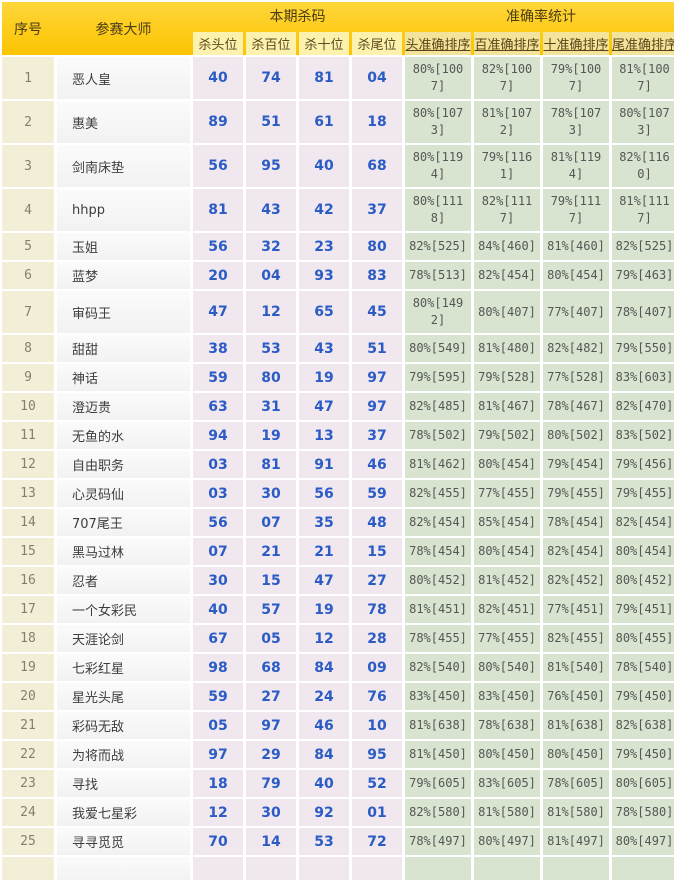 This screenshot has width=674, height=880. Describe the element at coordinates (271, 522) in the screenshot. I see `kill-number: 07` at that location.